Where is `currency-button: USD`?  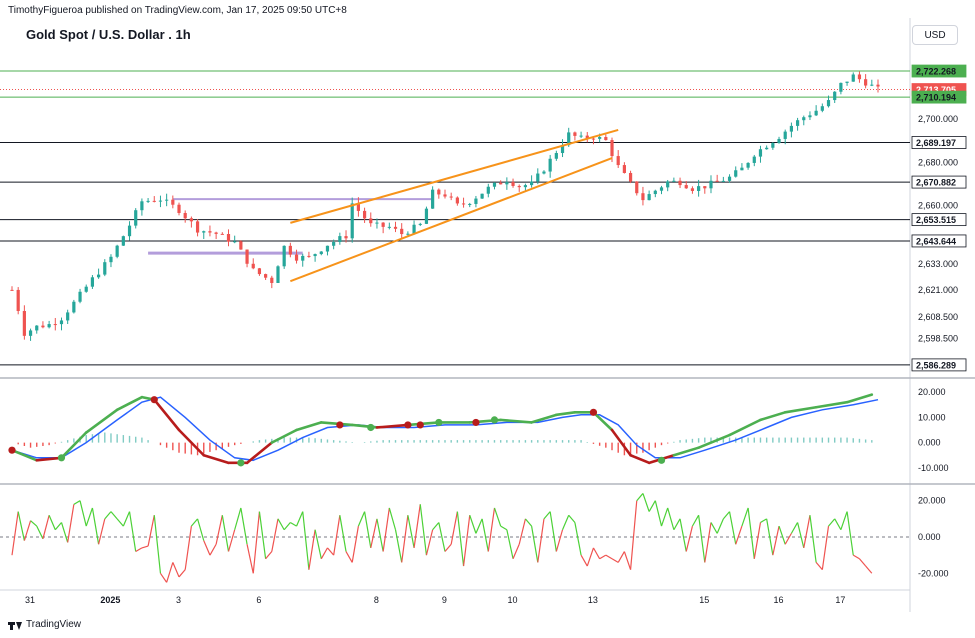
currency-button: USD is located at coordinates (935, 35).